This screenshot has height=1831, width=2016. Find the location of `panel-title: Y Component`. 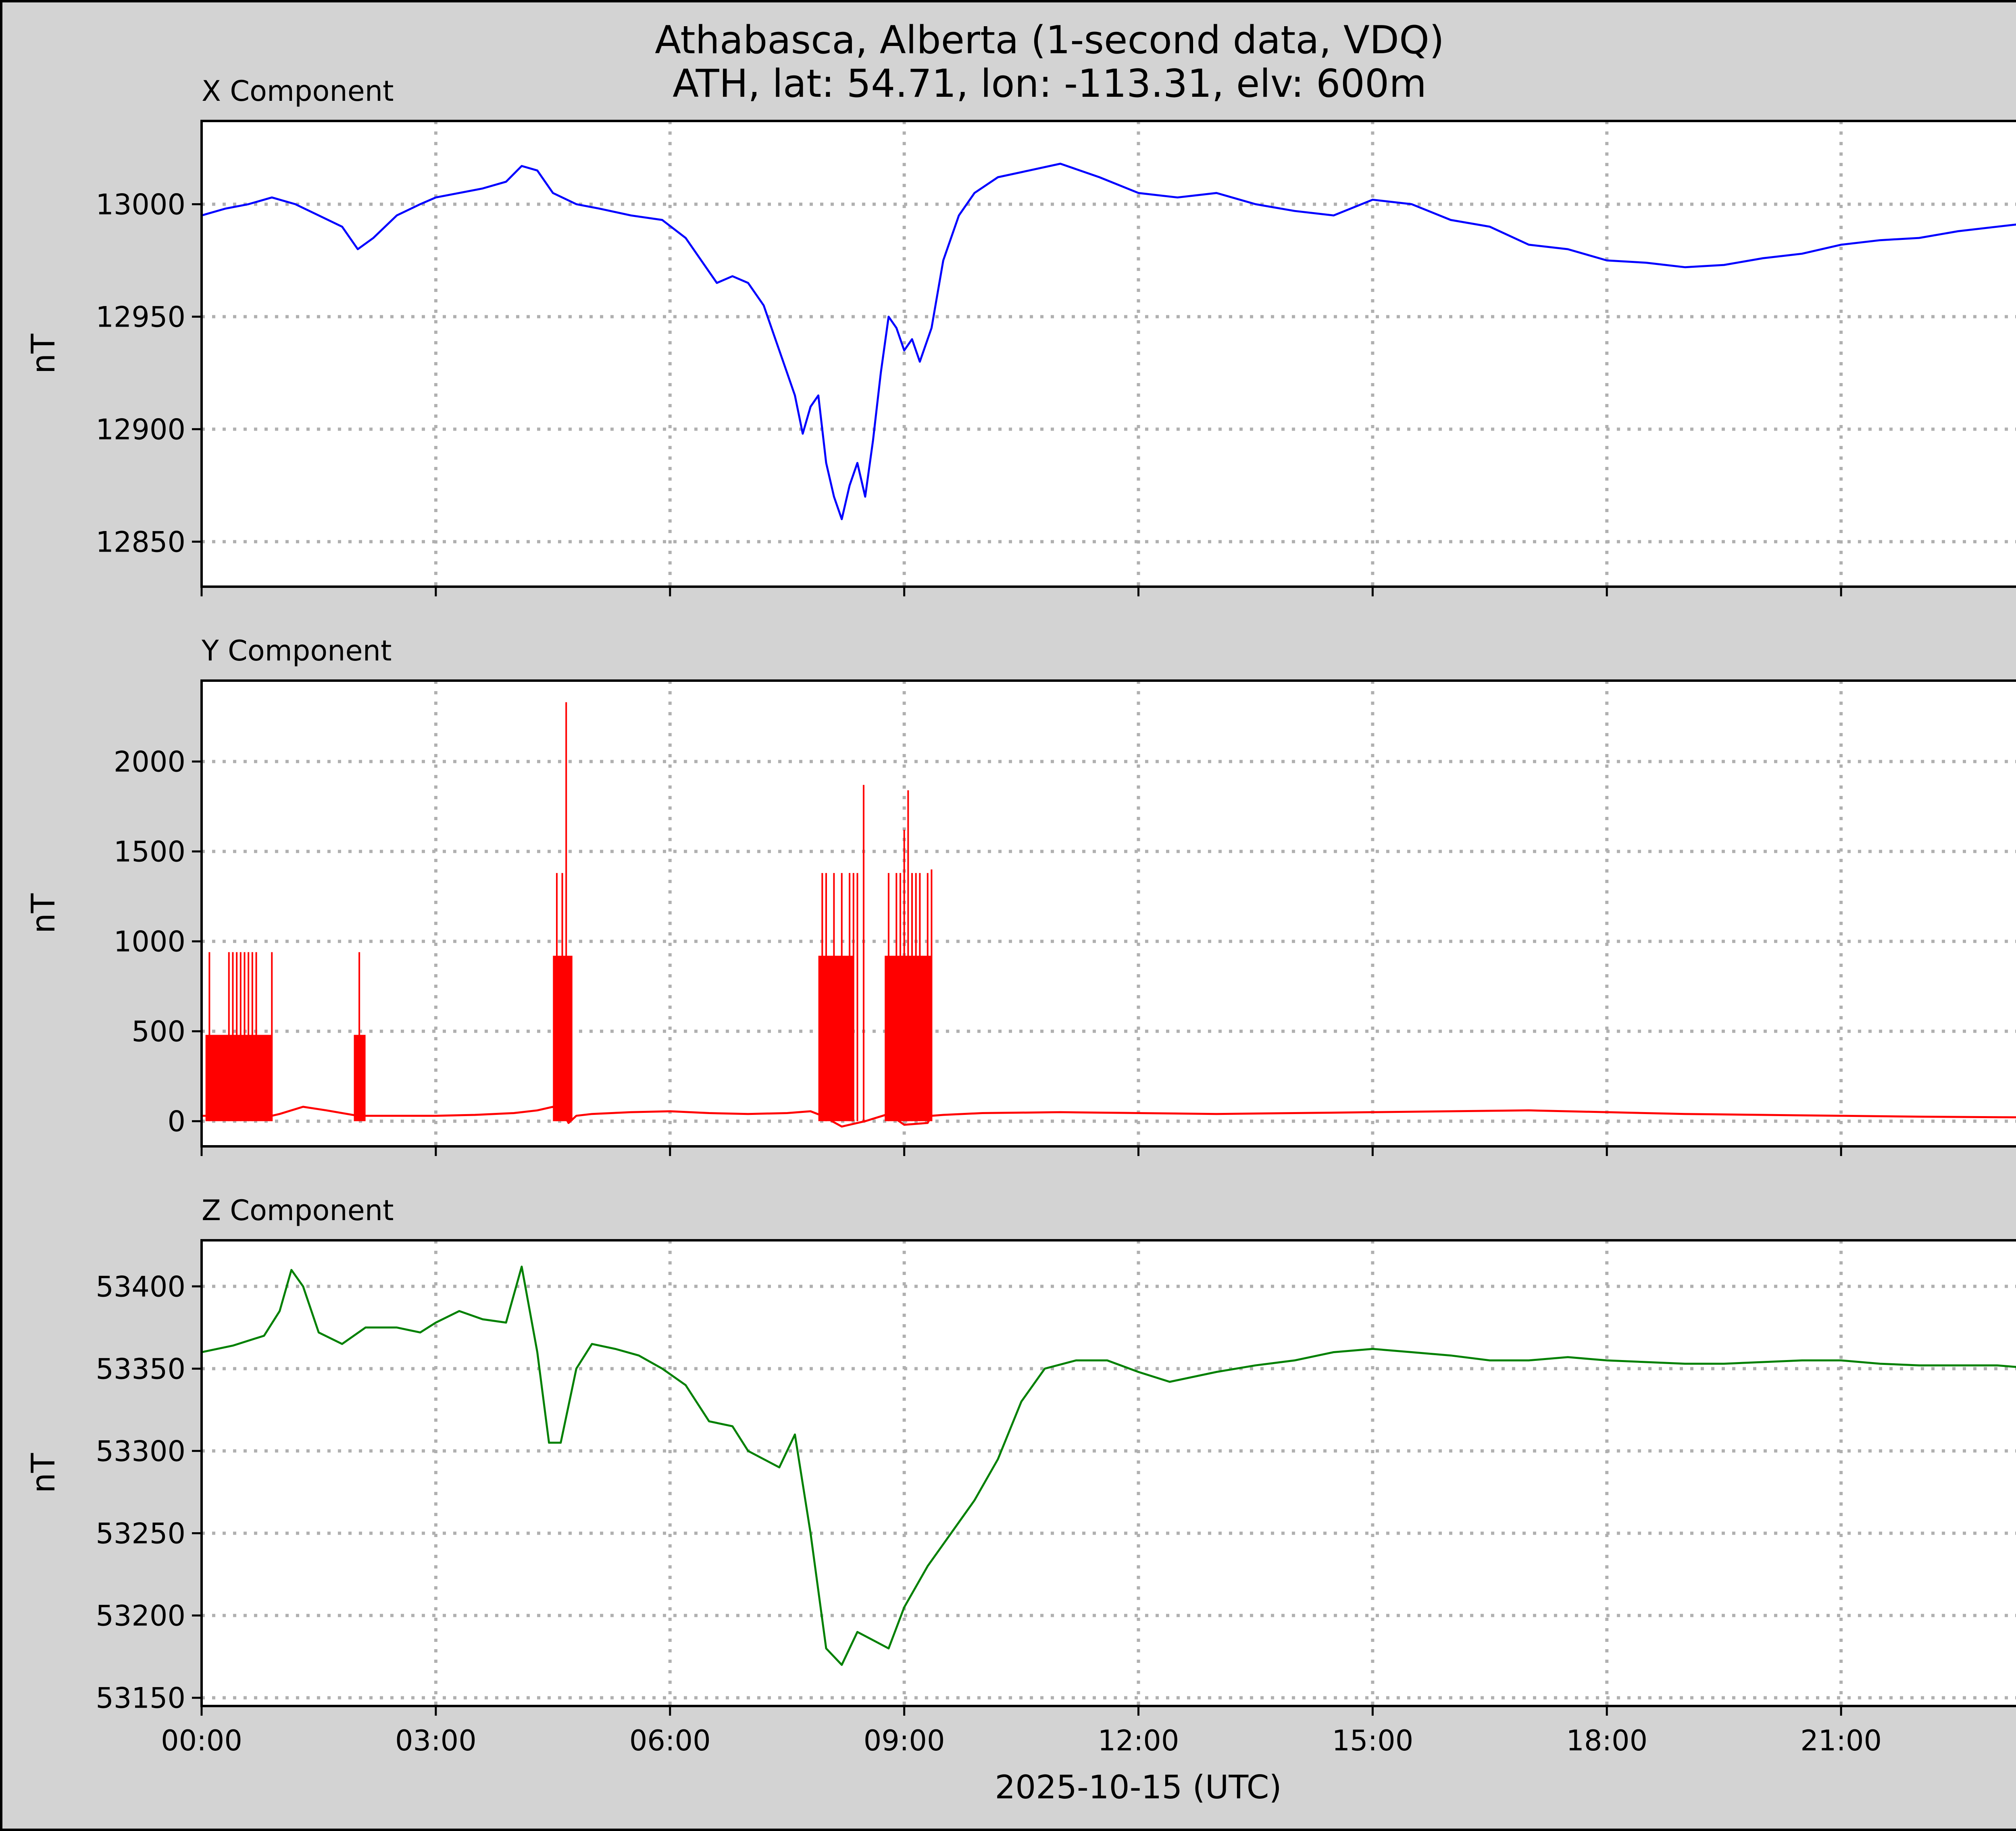

panel-title: Y Component is located at coordinates (296, 650).